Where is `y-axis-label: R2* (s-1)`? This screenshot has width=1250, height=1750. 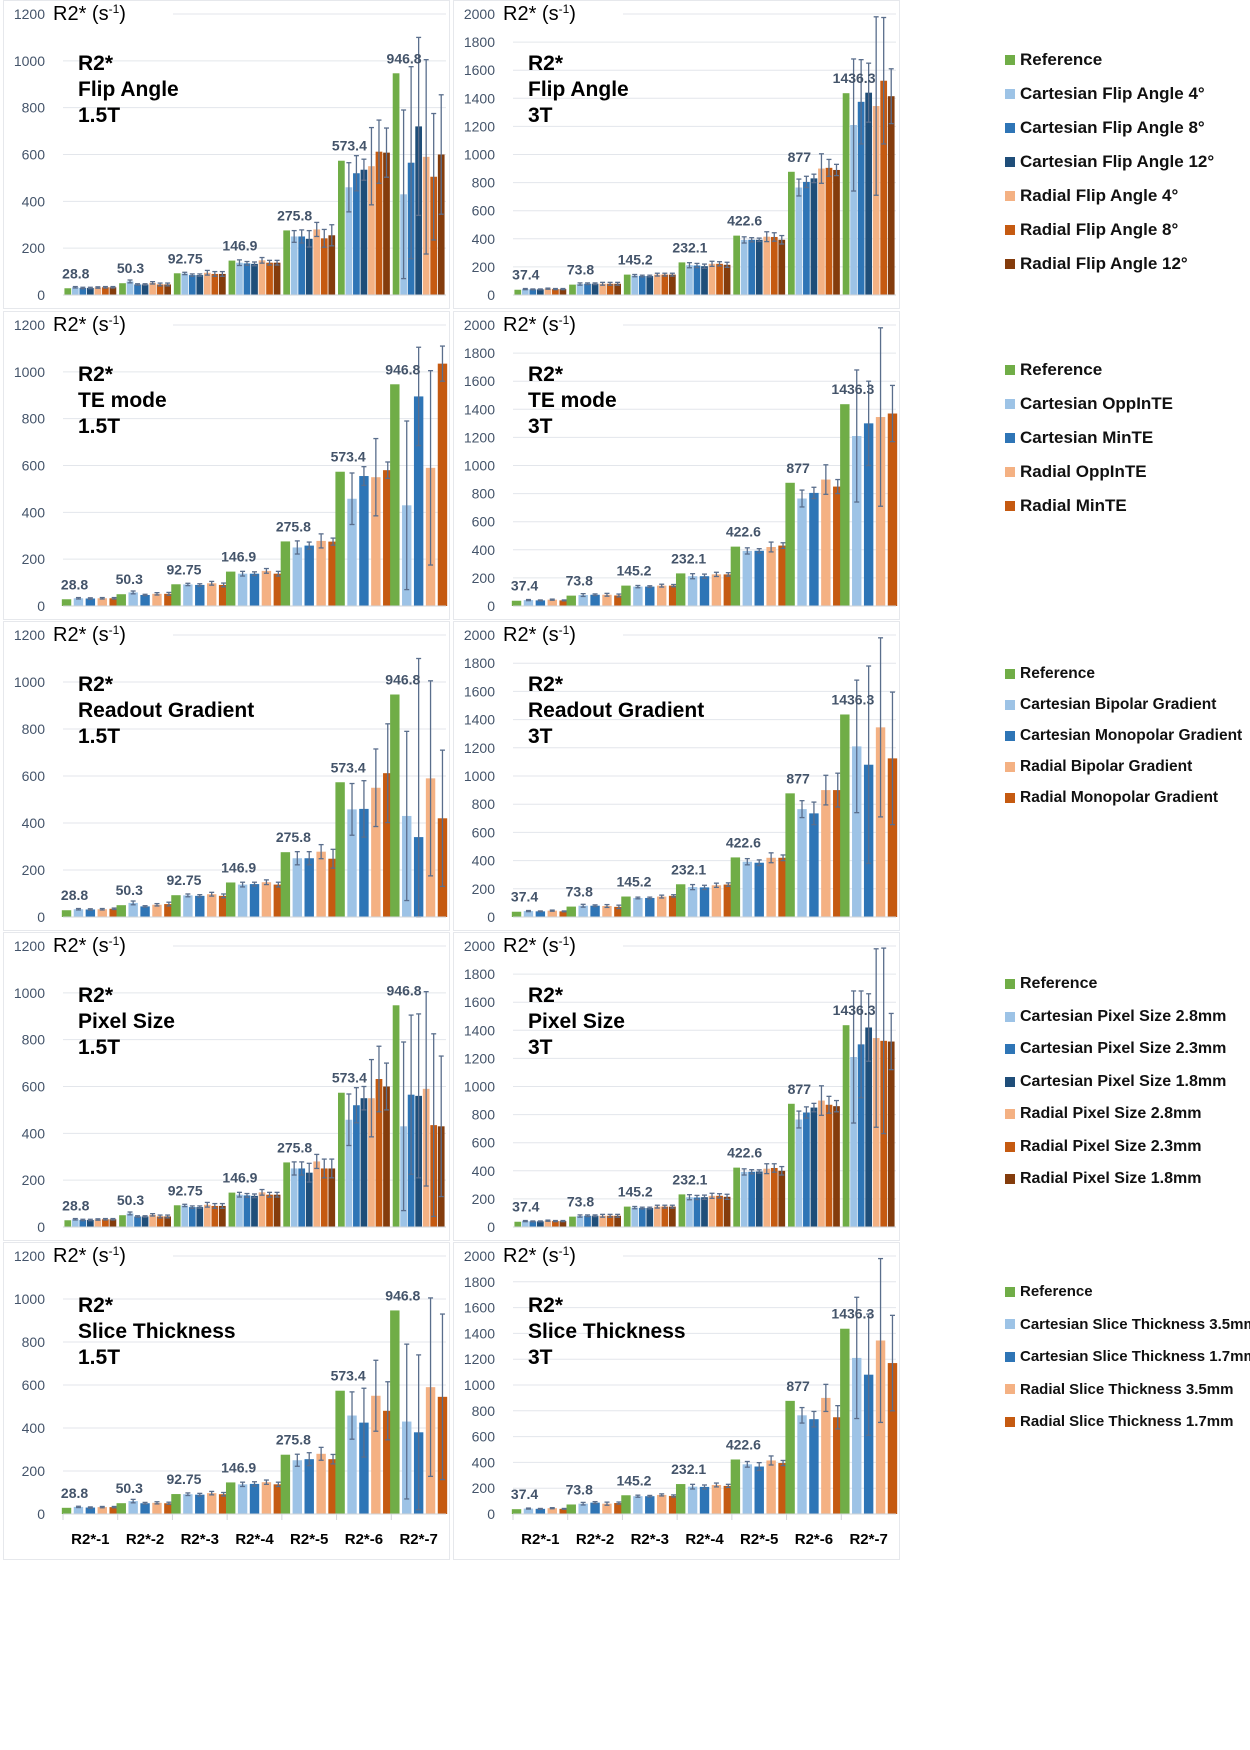 y-axis-label: R2* (s-1) is located at coordinates (539, 324).